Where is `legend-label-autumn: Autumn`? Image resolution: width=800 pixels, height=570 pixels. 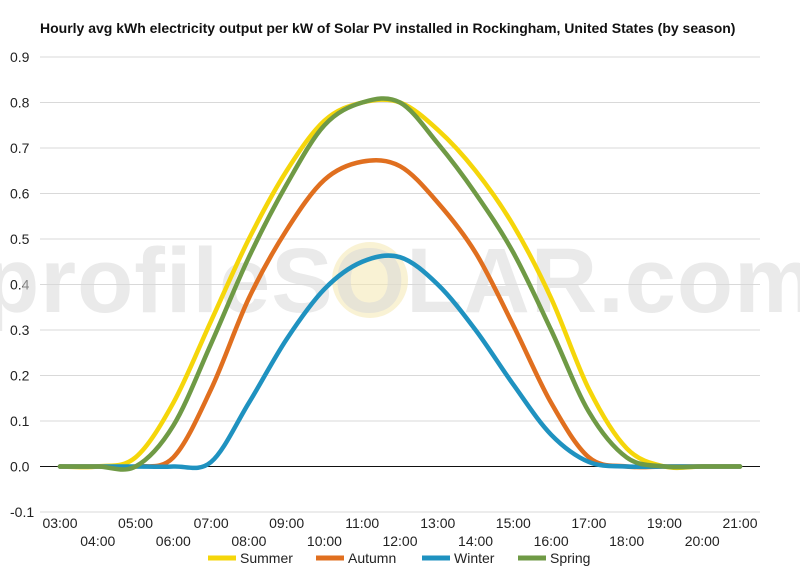
legend-label-autumn: Autumn is located at coordinates (372, 558).